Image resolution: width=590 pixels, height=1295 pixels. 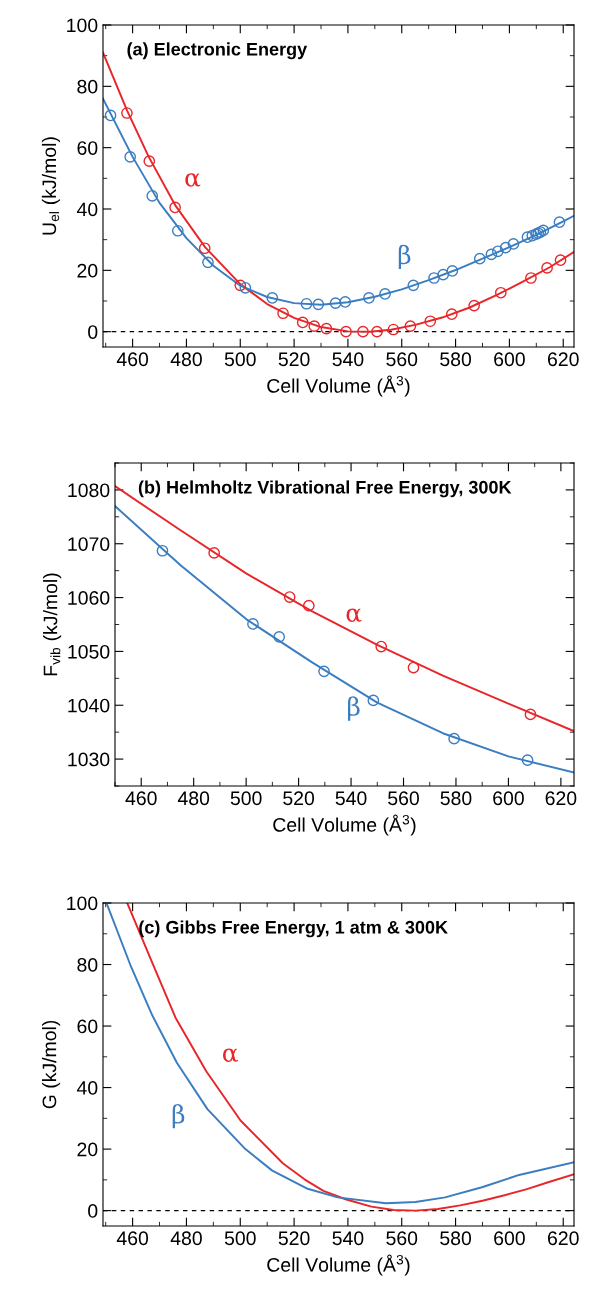 What do you see at coordinates (89, 490) in the screenshot?
I see `y-tick-label: 1080` at bounding box center [89, 490].